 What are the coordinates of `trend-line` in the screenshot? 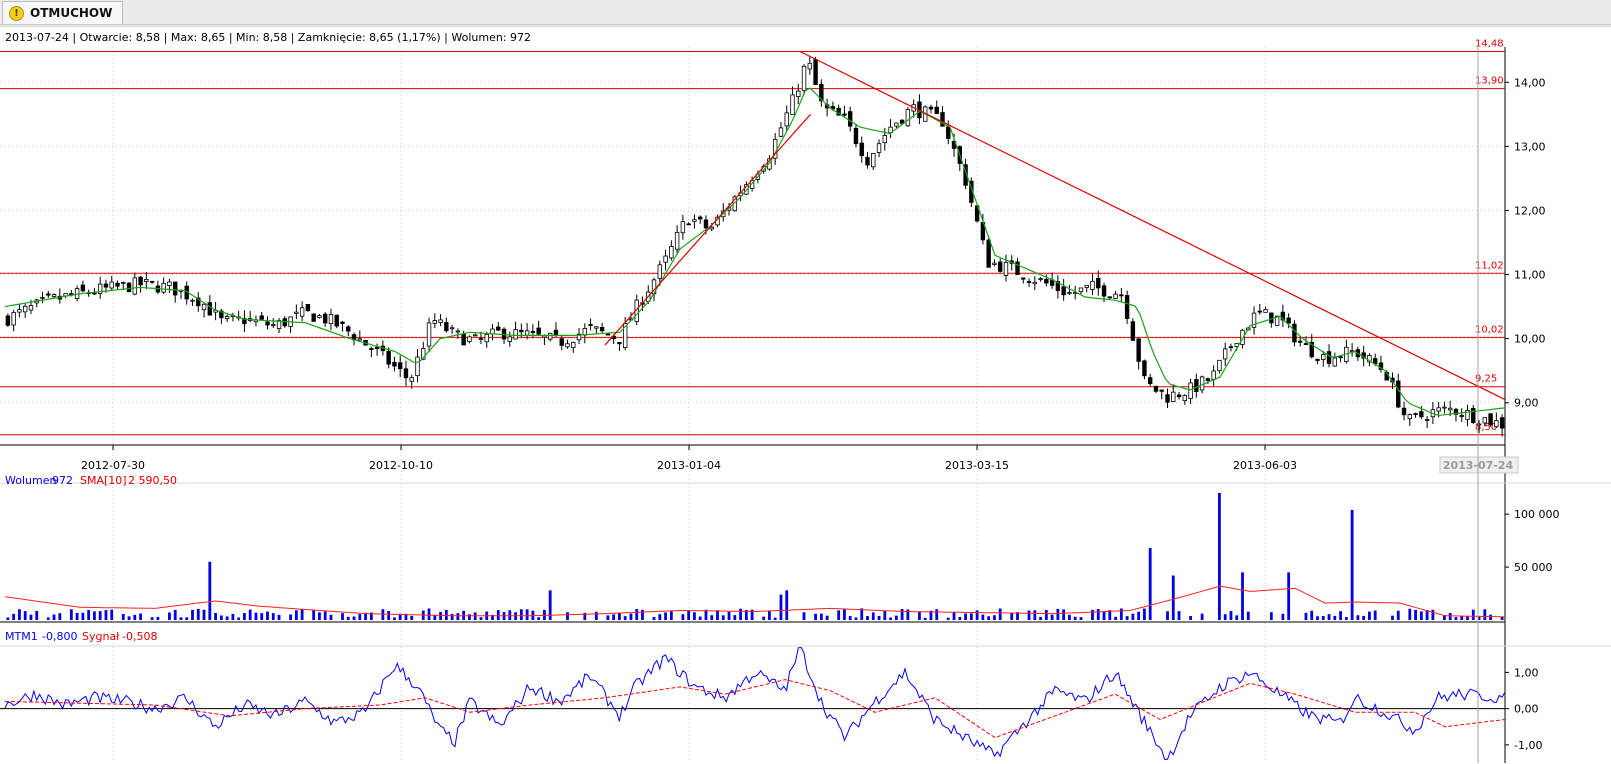 It's located at (707, 229).